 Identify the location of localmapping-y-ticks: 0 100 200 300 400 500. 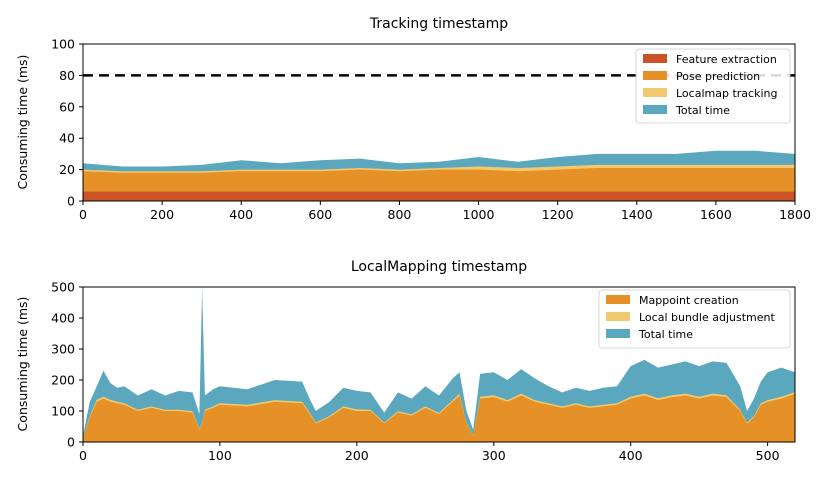
(67, 365).